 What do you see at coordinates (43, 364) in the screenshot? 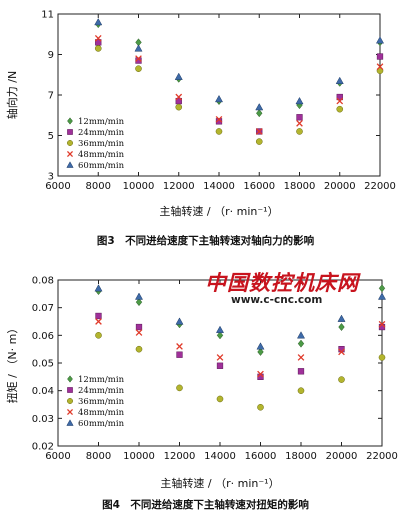
I see `y-tick-label: 0.05` at bounding box center [43, 364].